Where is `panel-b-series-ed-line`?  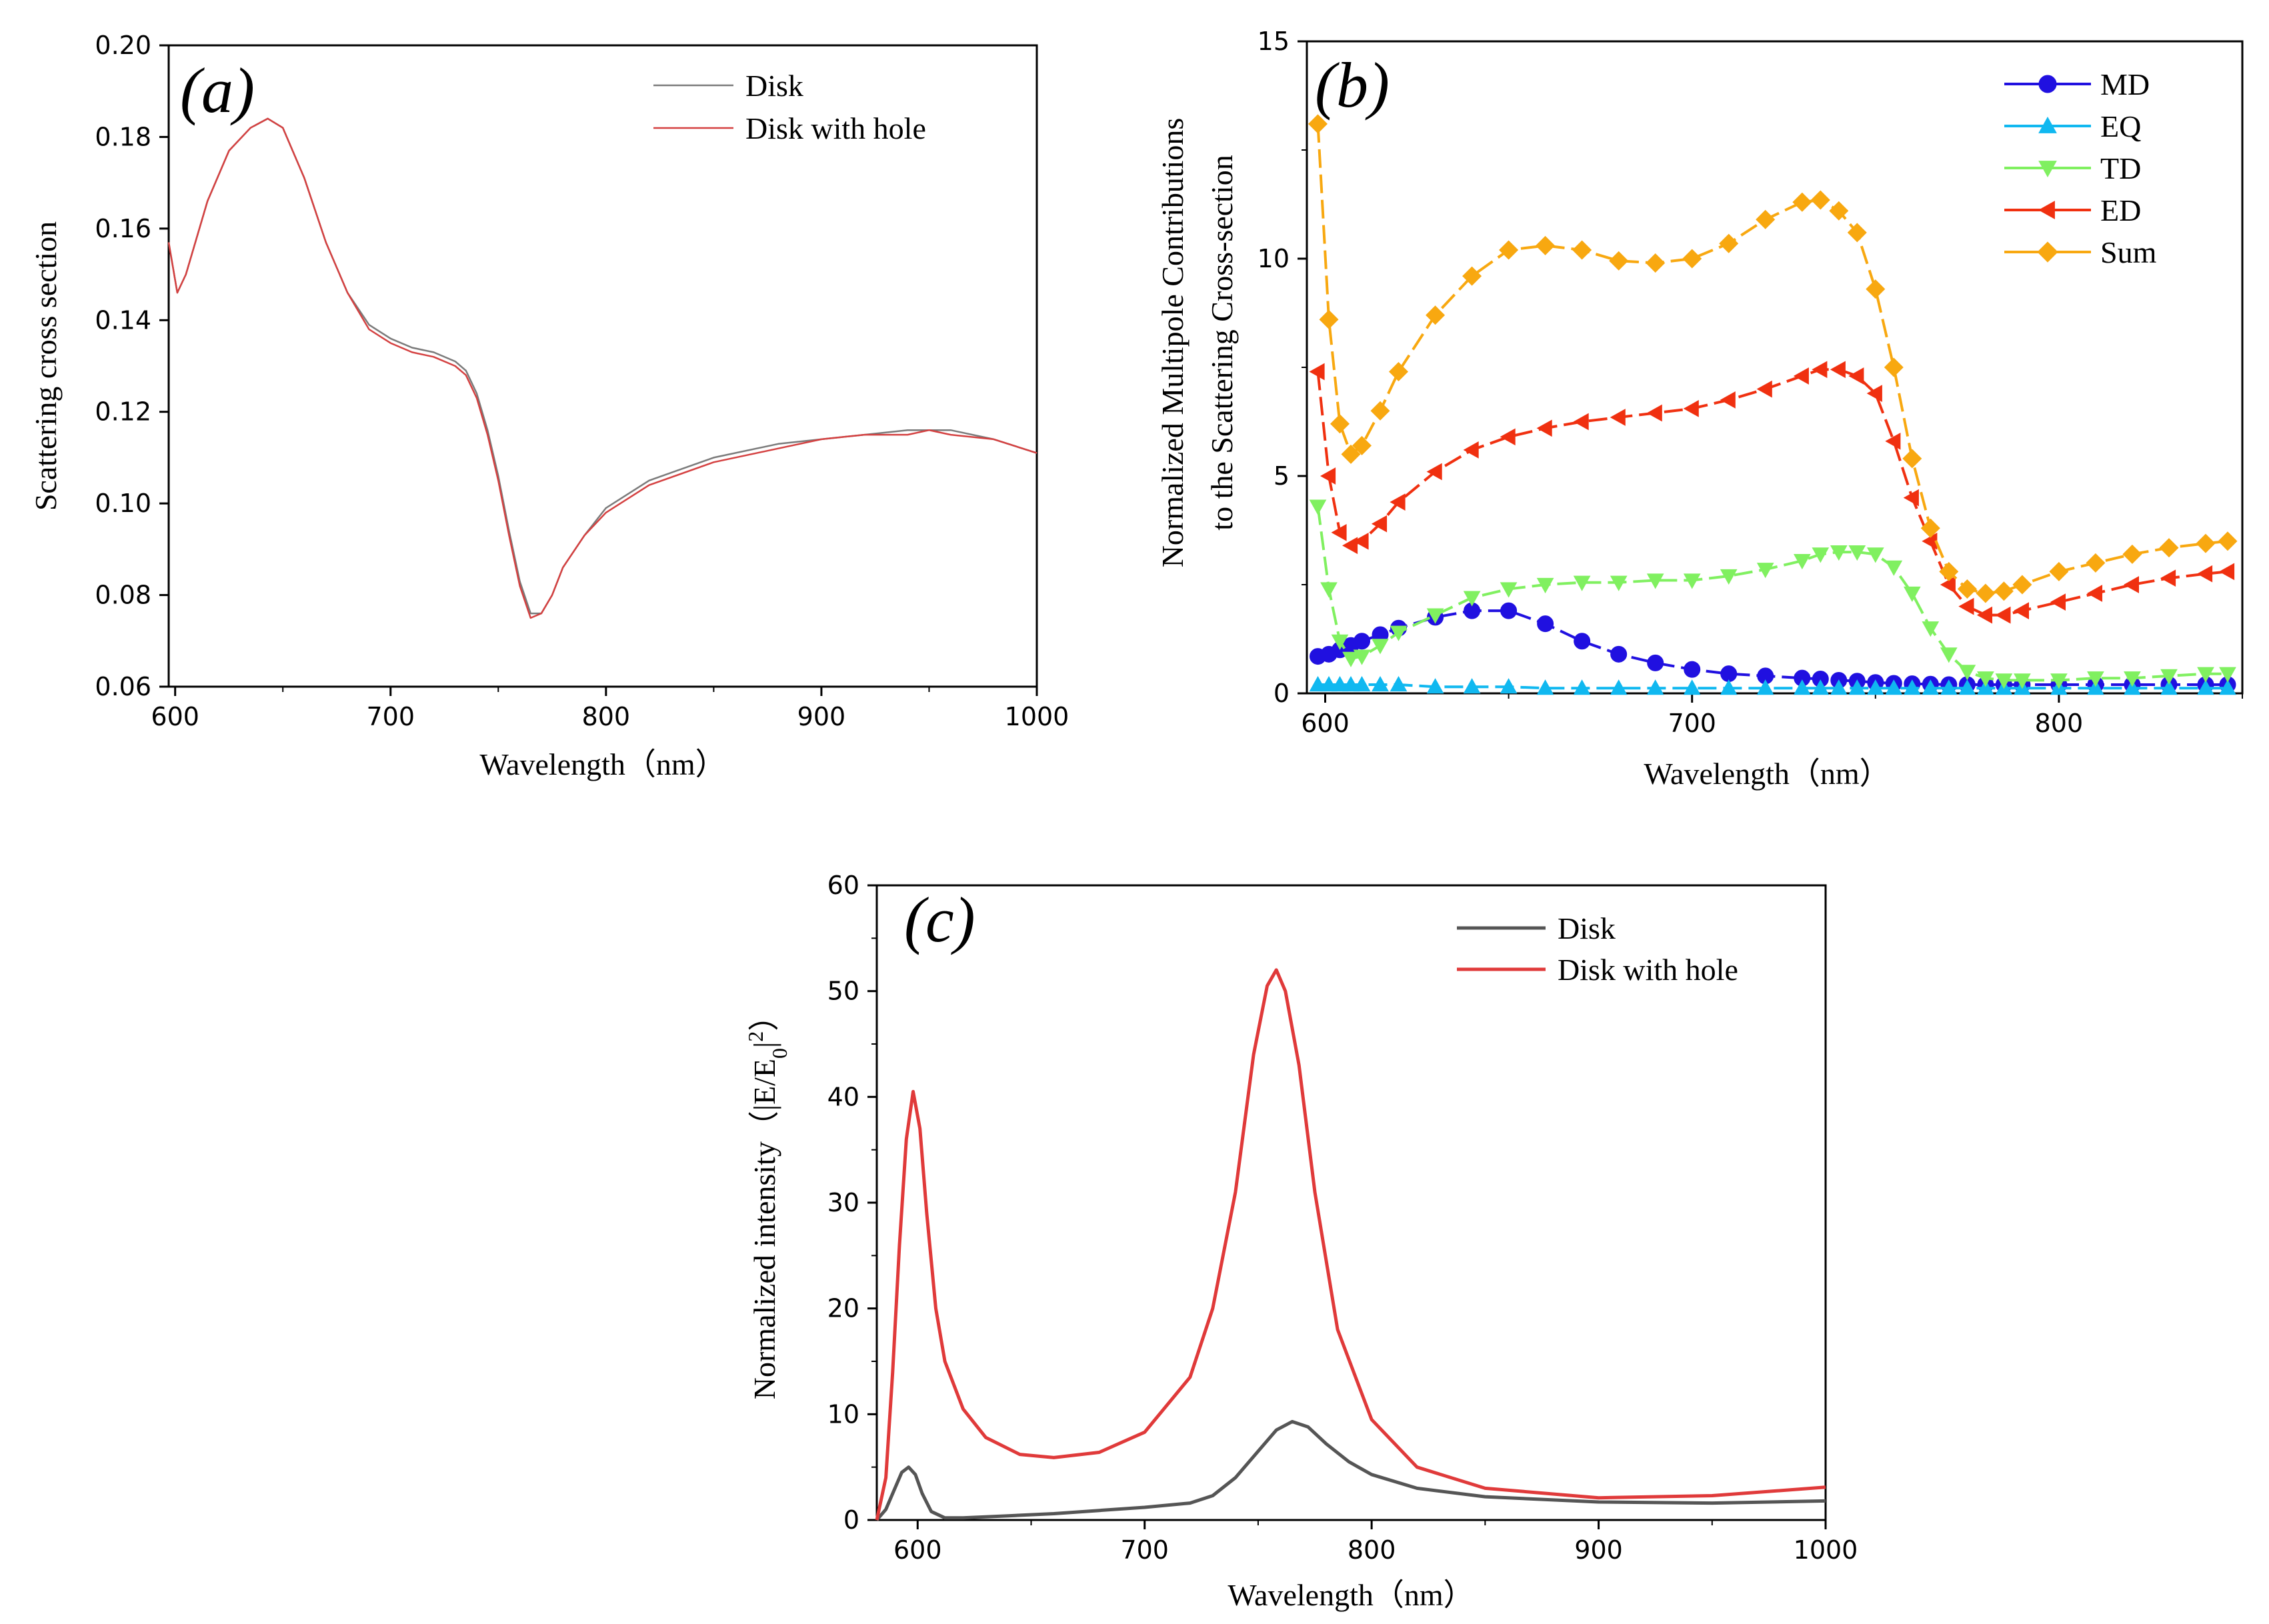 panel-b-series-ed-line is located at coordinates (1772, 492).